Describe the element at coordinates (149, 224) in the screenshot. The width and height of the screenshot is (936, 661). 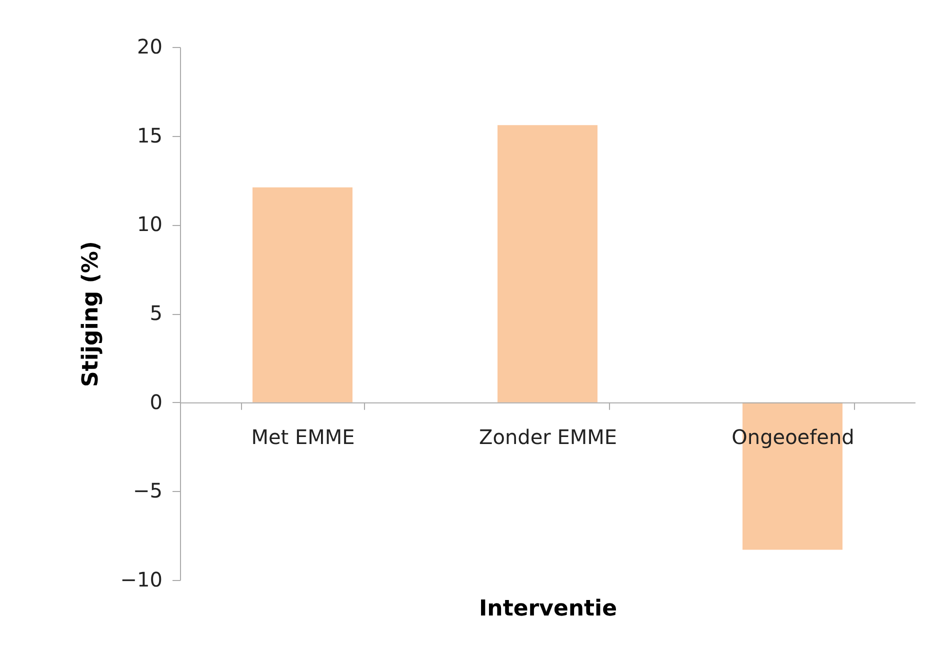
I see `y-tick-label: 10` at that location.